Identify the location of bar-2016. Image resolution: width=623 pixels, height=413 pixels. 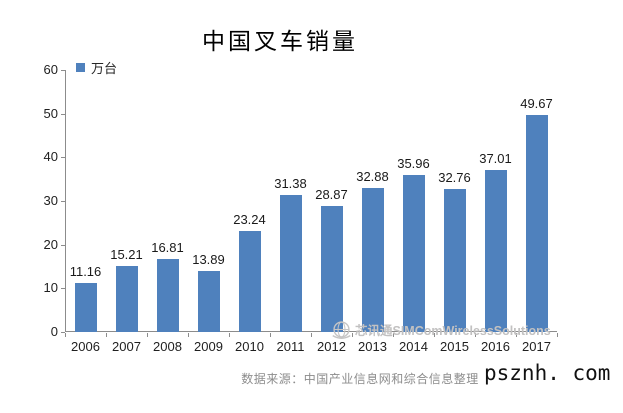
(495, 251).